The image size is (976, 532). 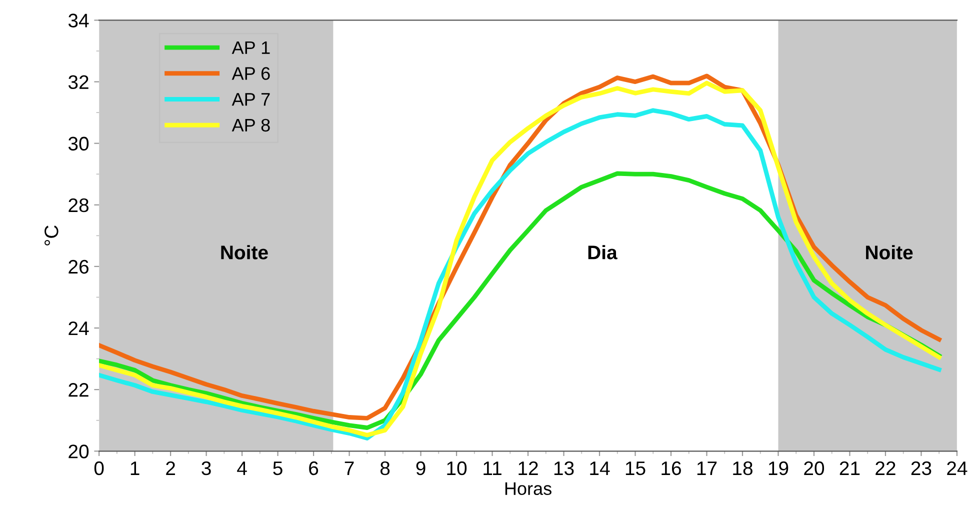 I want to click on x-tick-label: 16, so click(x=671, y=468).